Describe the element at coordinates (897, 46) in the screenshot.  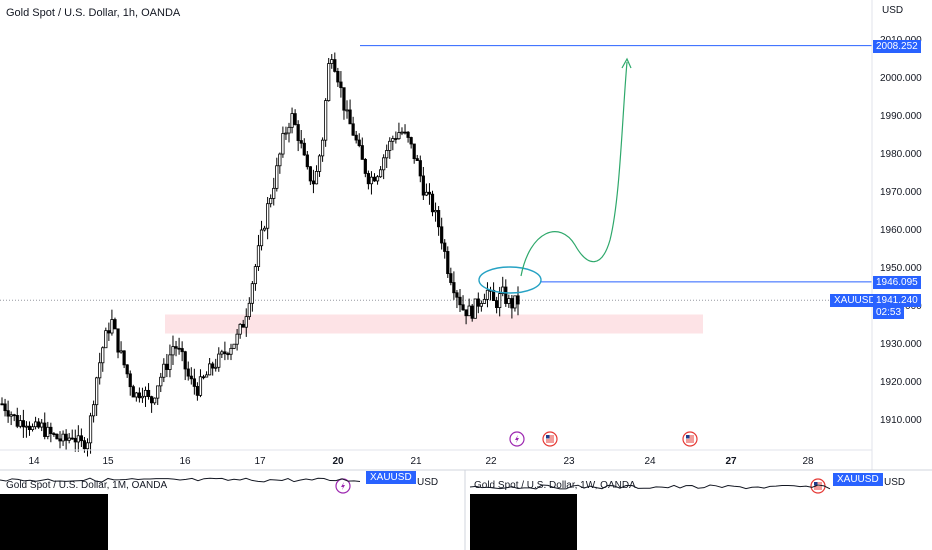
I see `level-tag-top: 2008.252` at that location.